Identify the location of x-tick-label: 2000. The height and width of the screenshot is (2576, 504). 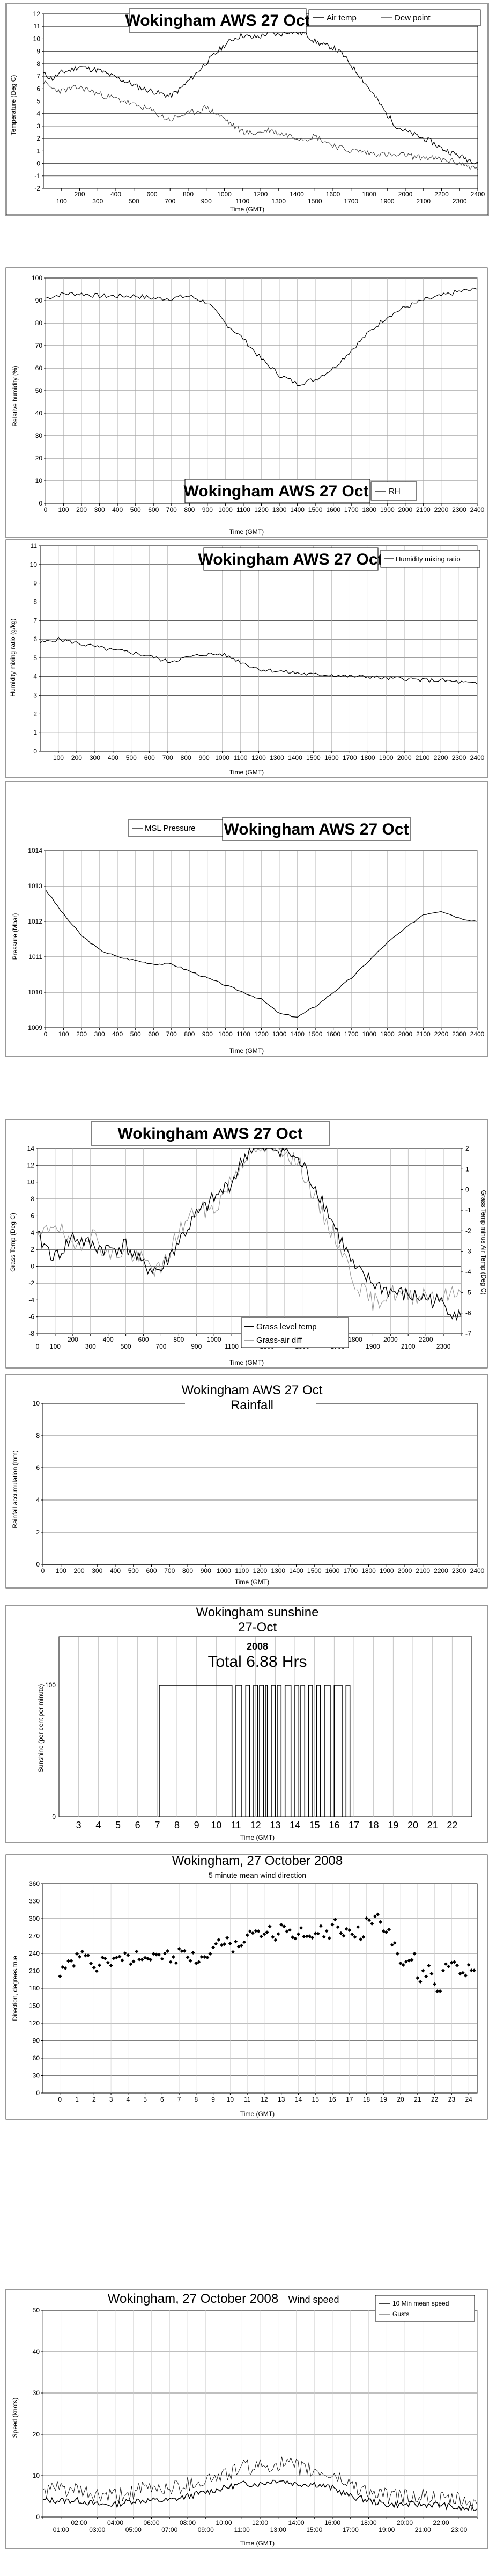
(405, 194).